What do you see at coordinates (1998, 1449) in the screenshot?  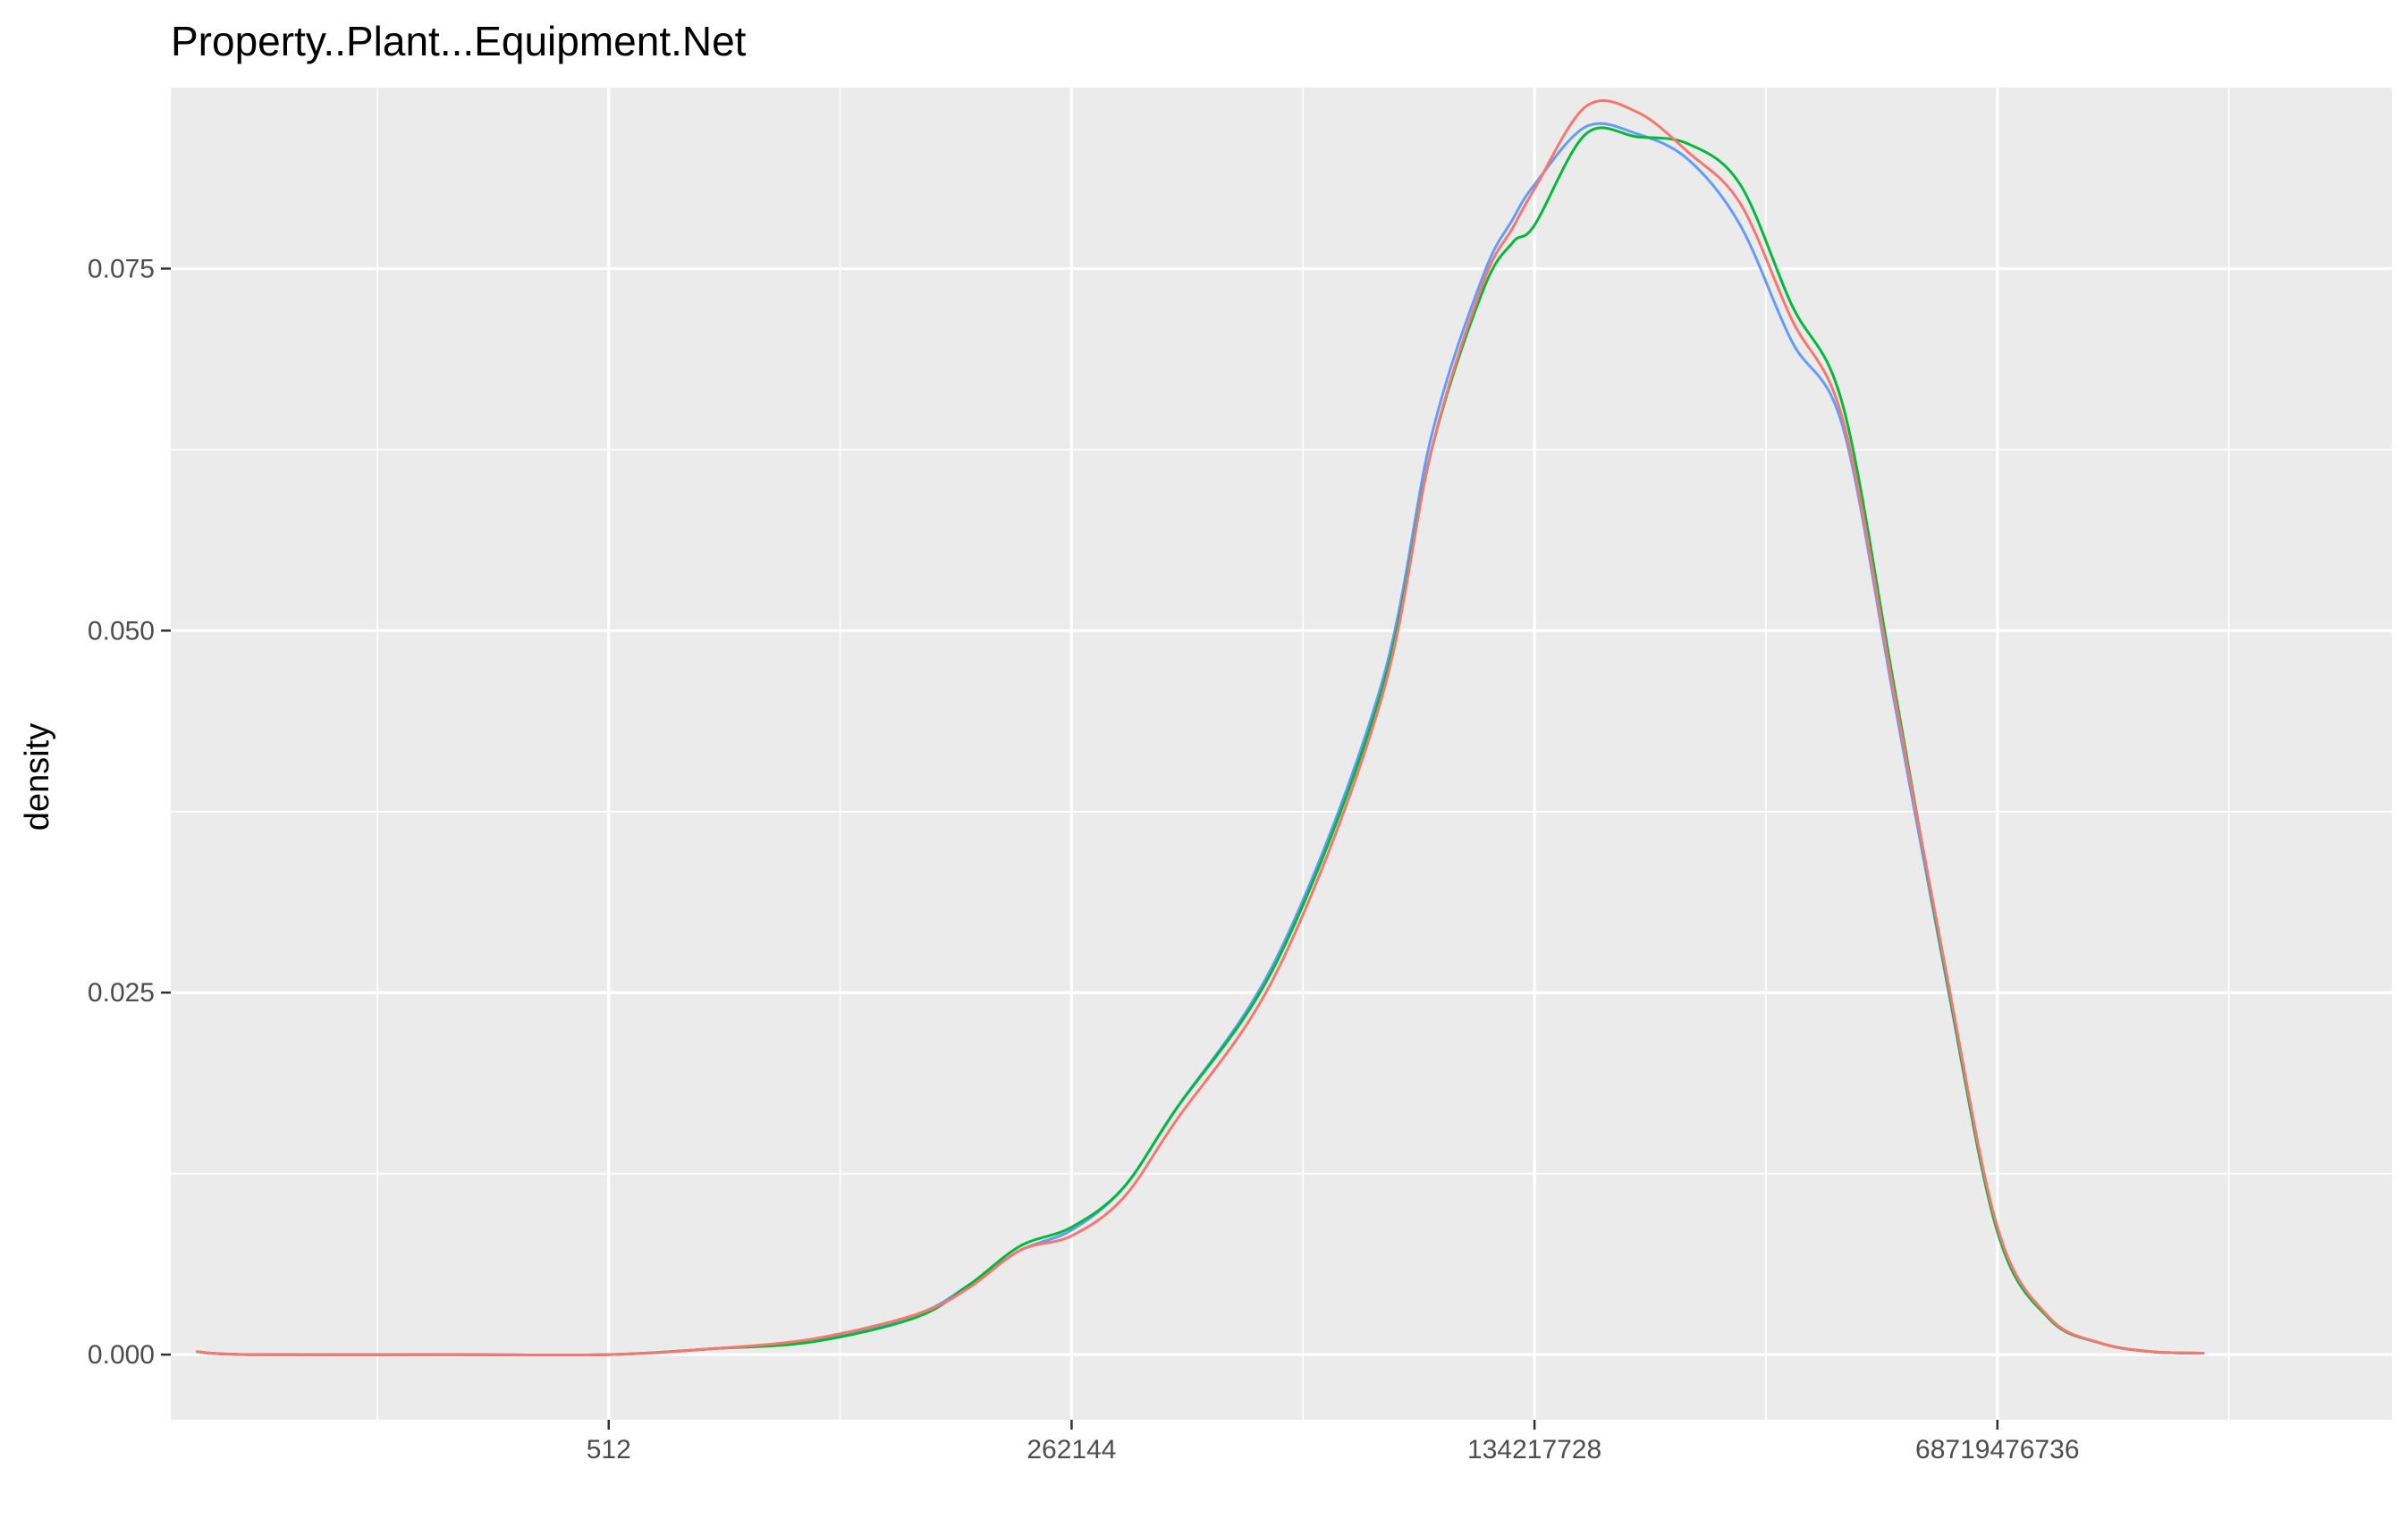 I see `x-tick-label: 68719476736` at bounding box center [1998, 1449].